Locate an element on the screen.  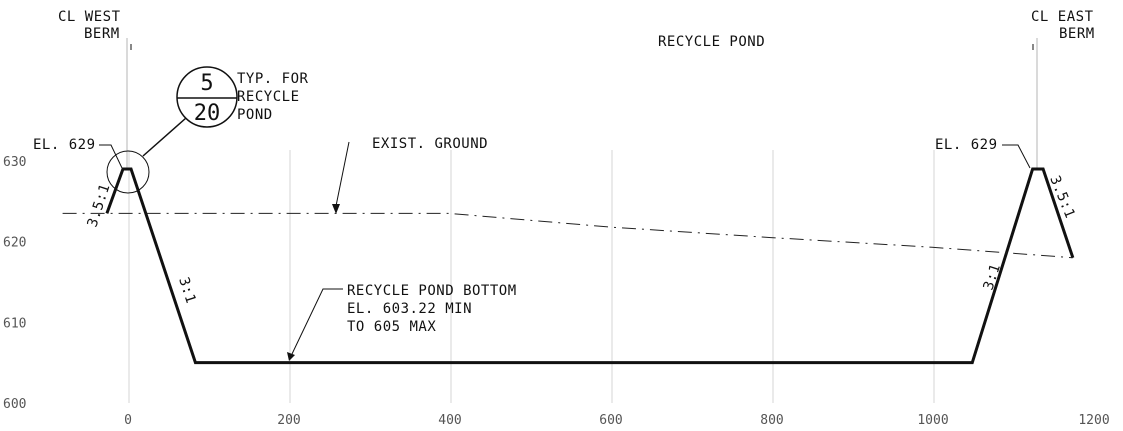
pond-bottom-note-3: TO 605 MAX is located at coordinates (391, 327).